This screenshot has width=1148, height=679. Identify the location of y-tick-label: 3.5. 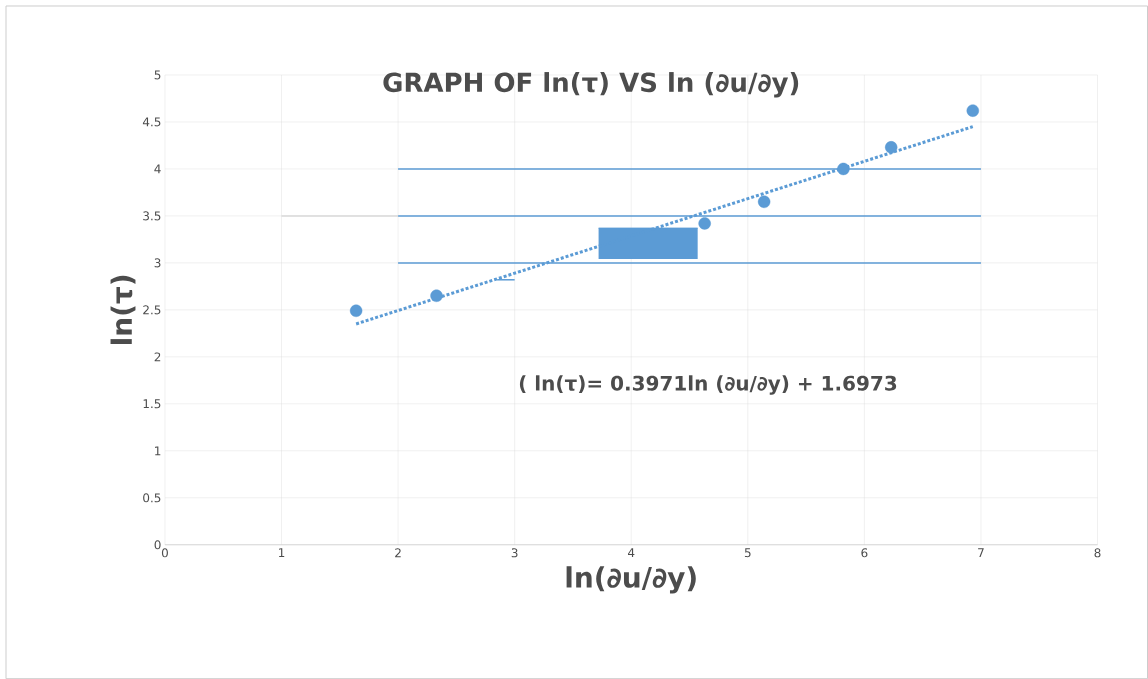
(152, 216).